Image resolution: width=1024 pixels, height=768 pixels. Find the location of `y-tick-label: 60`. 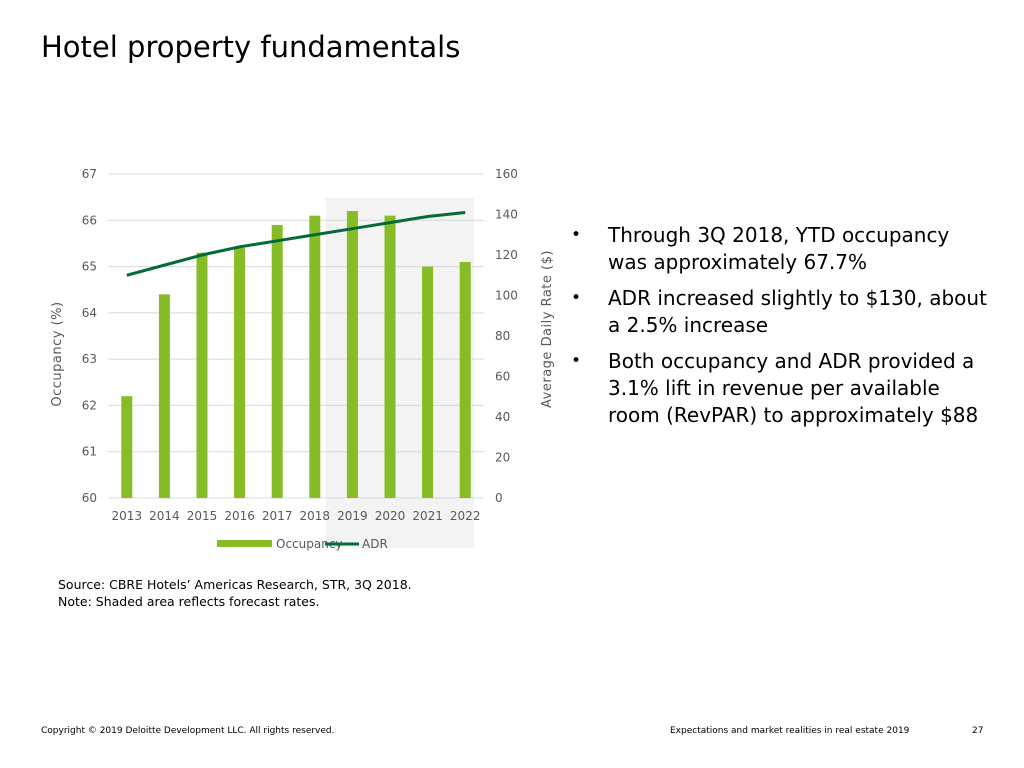

y-tick-label: 60 is located at coordinates (89, 498).